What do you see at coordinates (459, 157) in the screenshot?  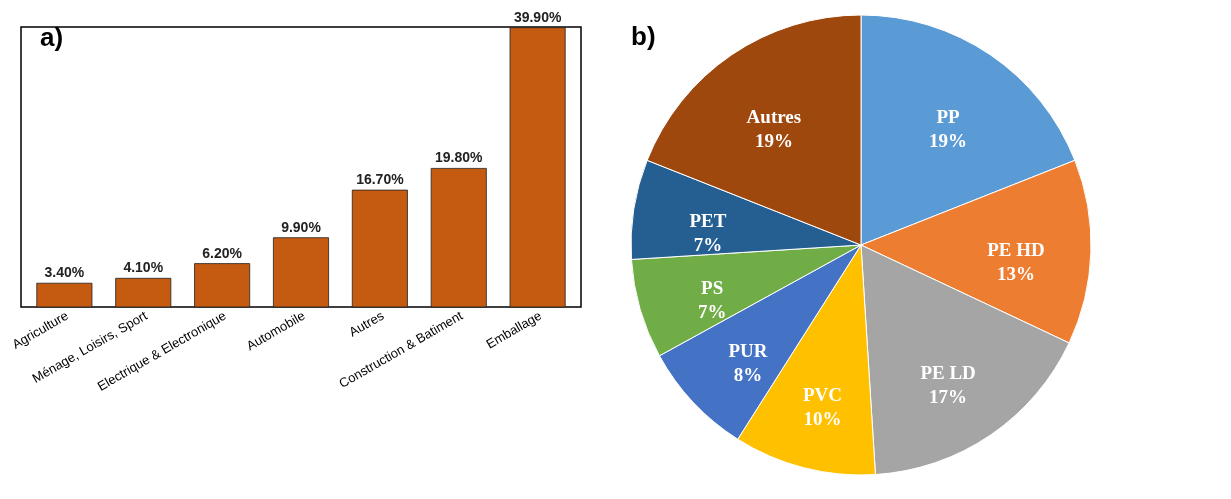 I see `data-label: 19.80%` at bounding box center [459, 157].